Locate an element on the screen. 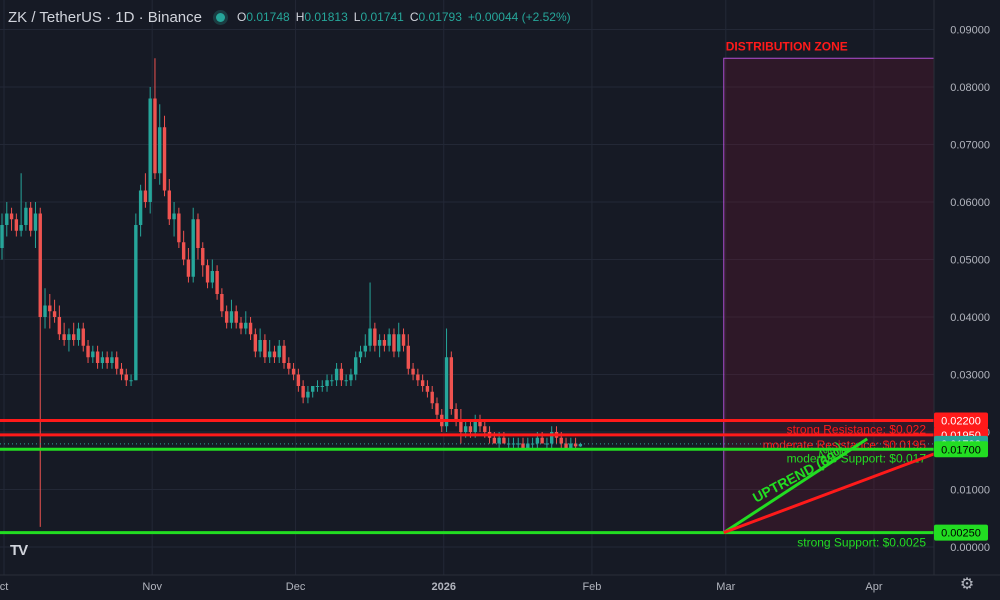 The width and height of the screenshot is (1000, 600). price-tick-label: 0.07000 is located at coordinates (970, 146).